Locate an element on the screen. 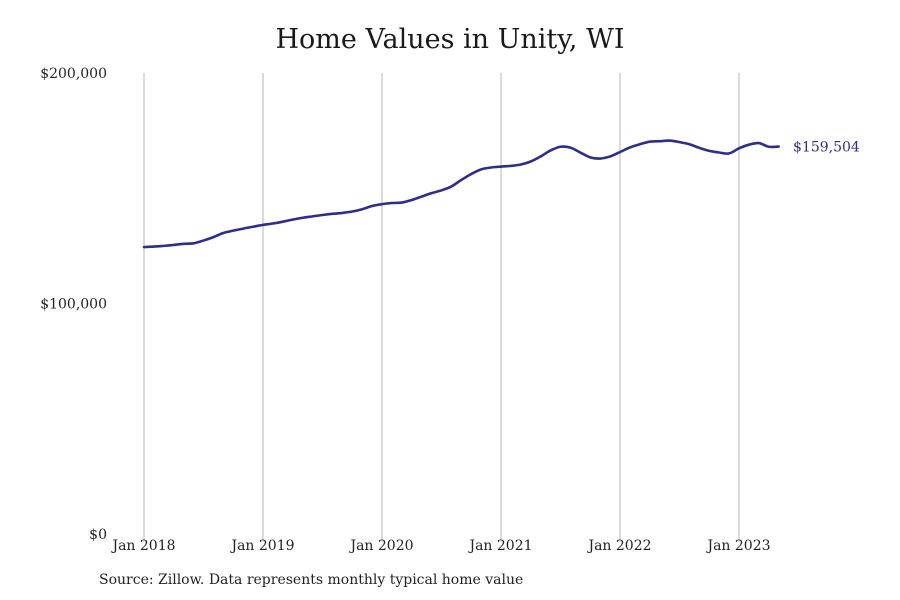 The width and height of the screenshot is (900, 600). end-value-label: $159,504 is located at coordinates (826, 148).